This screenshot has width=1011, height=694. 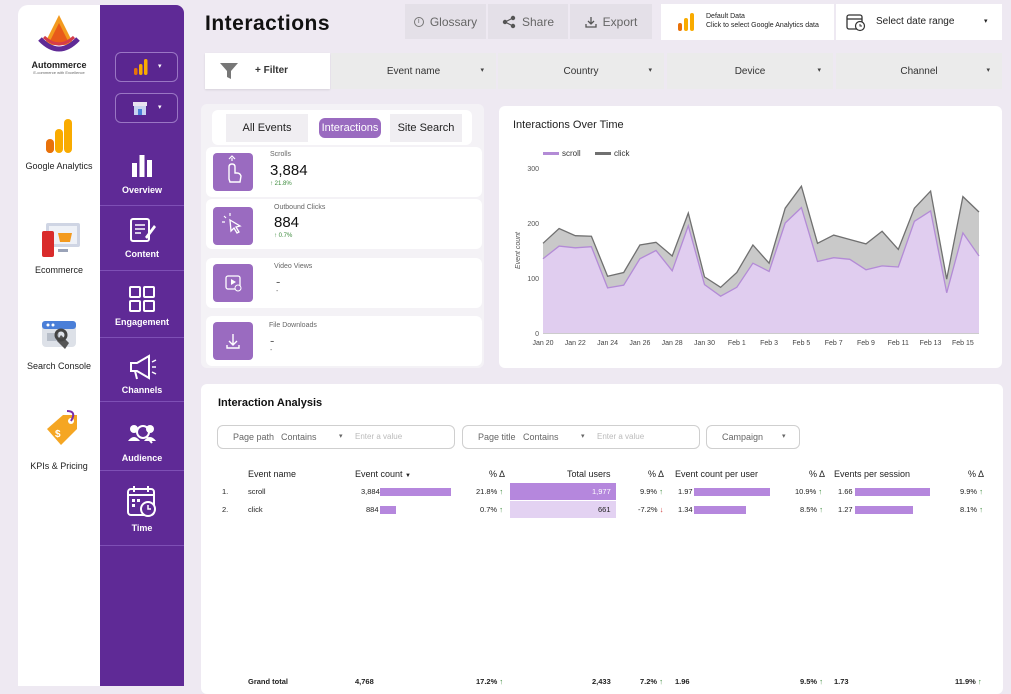 What do you see at coordinates (866, 343) in the screenshot?
I see `x-tick-label: Feb 9` at bounding box center [866, 343].